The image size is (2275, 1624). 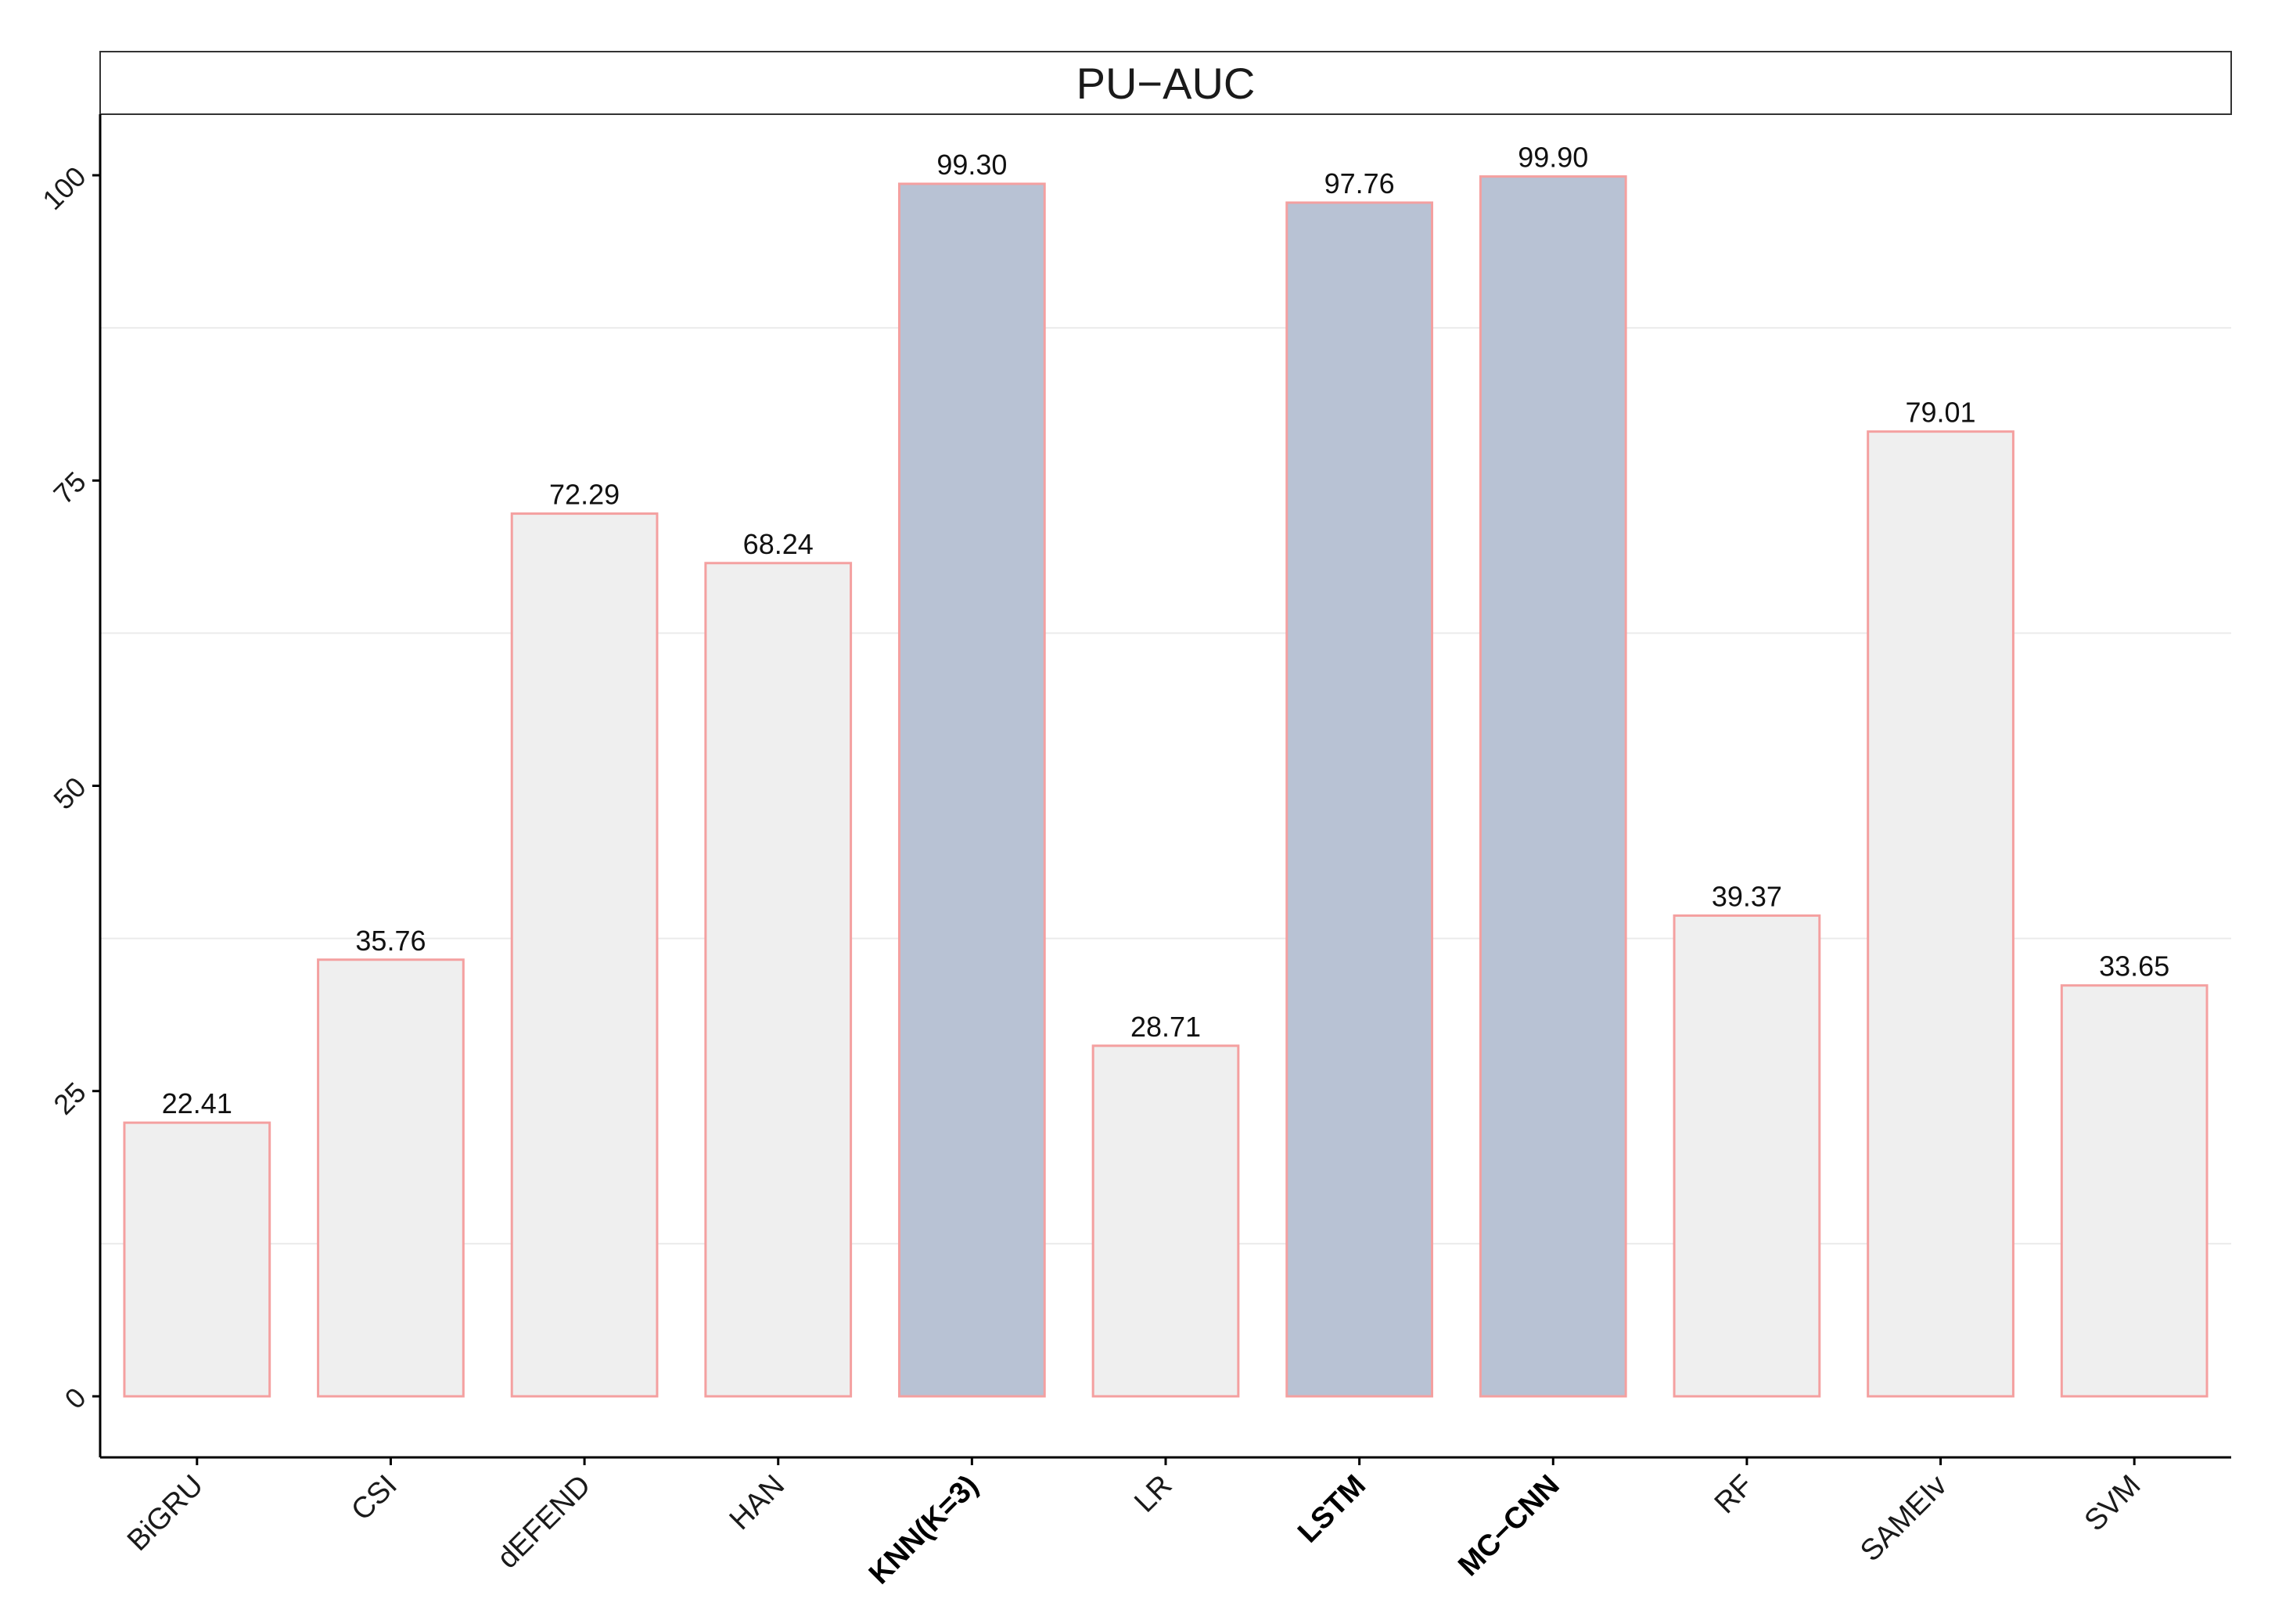 What do you see at coordinates (69, 1098) in the screenshot?
I see `y-tick-label: 25` at bounding box center [69, 1098].